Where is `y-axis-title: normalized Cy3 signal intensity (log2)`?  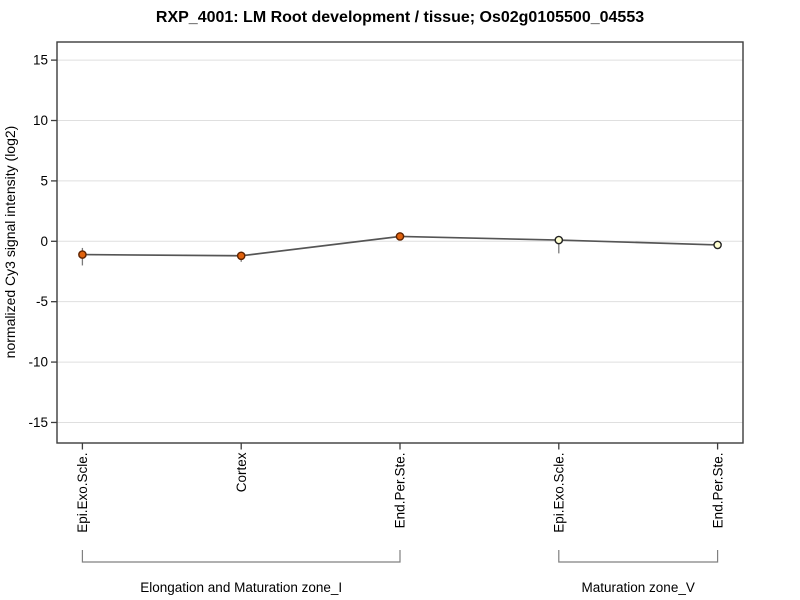 y-axis-title: normalized Cy3 signal intensity (log2) is located at coordinates (10, 242).